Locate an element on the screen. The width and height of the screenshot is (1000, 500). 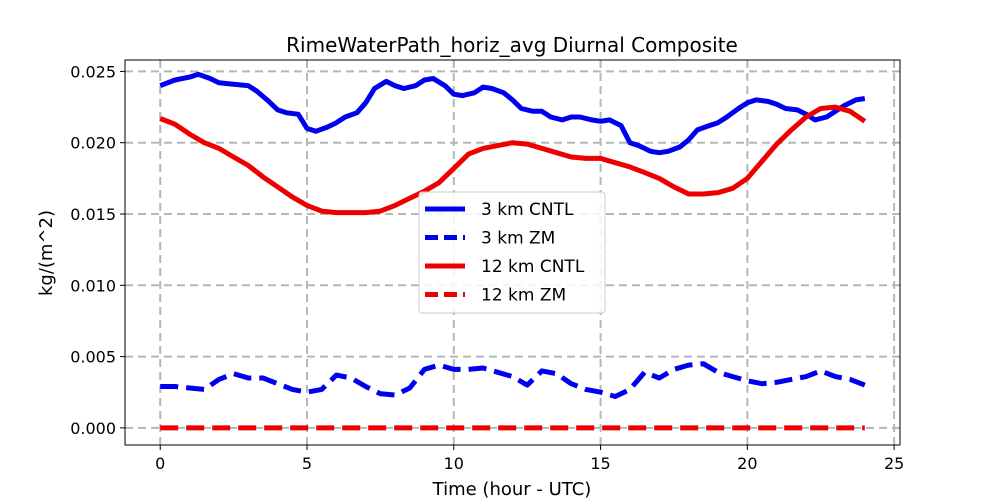
y-tick-label: 0.025 is located at coordinates (93, 71).